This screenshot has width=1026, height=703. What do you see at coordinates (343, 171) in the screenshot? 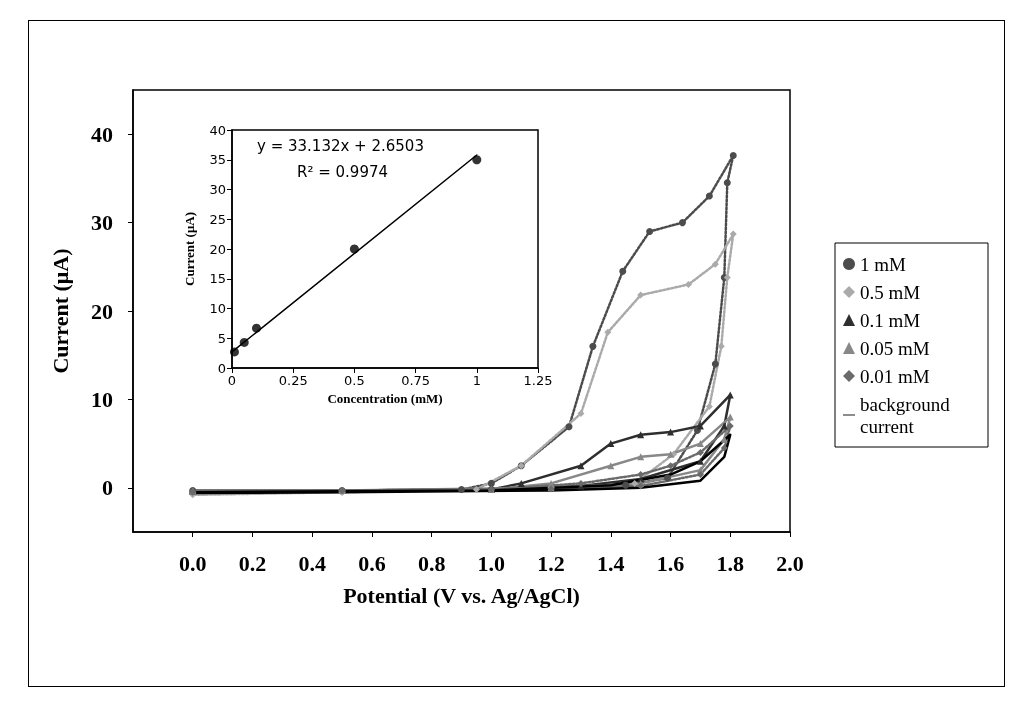
I see `annotation: R² = 0.9974` at bounding box center [343, 171].